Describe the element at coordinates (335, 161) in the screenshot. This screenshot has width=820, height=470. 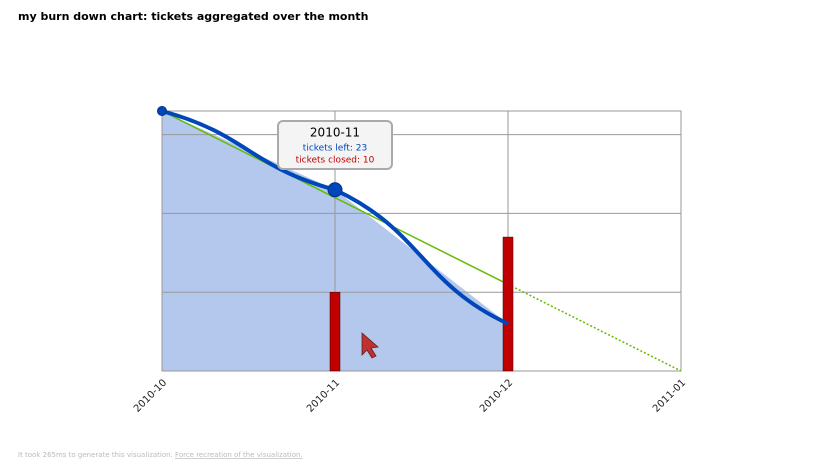
I see `tooltip-line: tickets closed: 10` at that location.